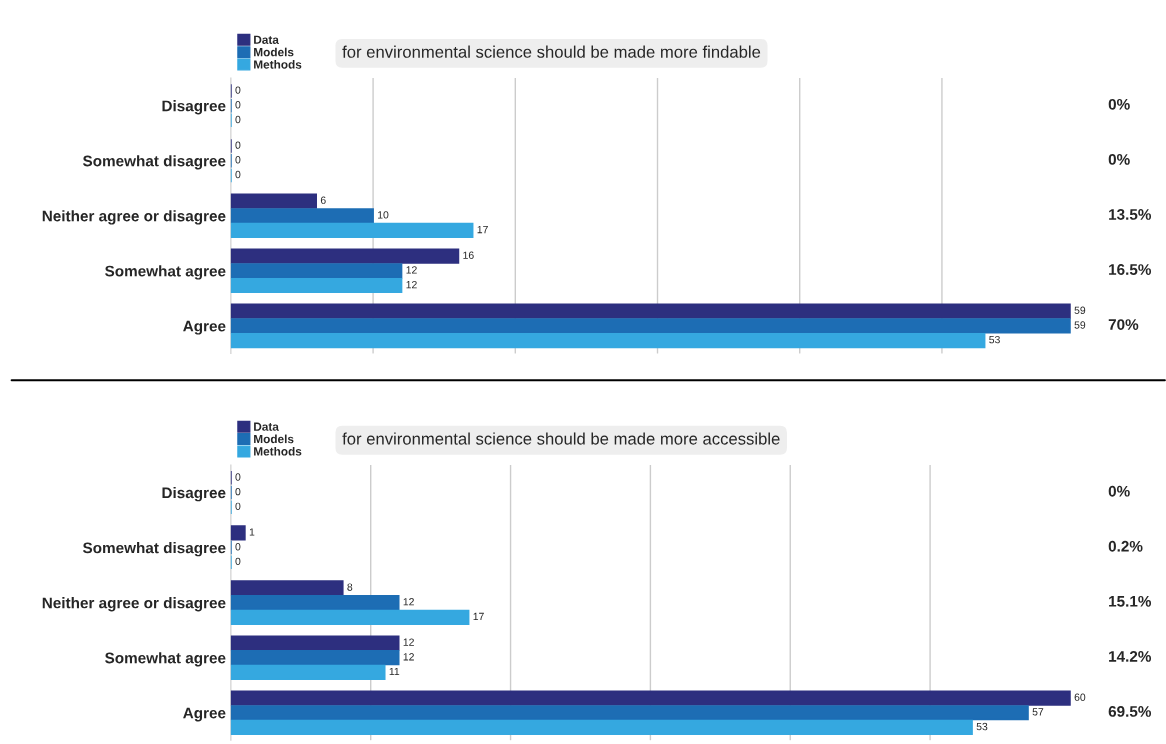 This screenshot has width=1166, height=744. What do you see at coordinates (1123, 324) in the screenshot?
I see `text: 70%` at bounding box center [1123, 324].